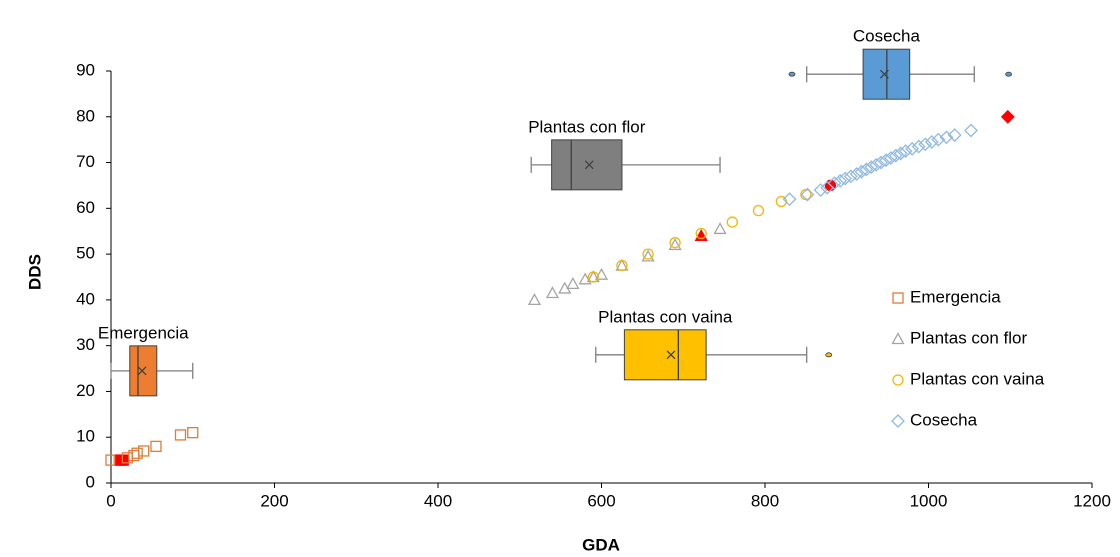 Image resolution: width=1120 pixels, height=557 pixels. I want to click on x-tick-label: 0, so click(110, 500).